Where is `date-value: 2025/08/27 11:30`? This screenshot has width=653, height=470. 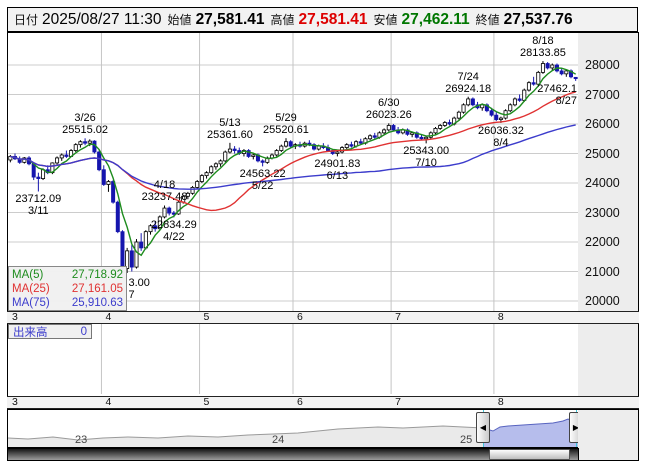
date-value: 2025/08/27 11:30 is located at coordinates (102, 19).